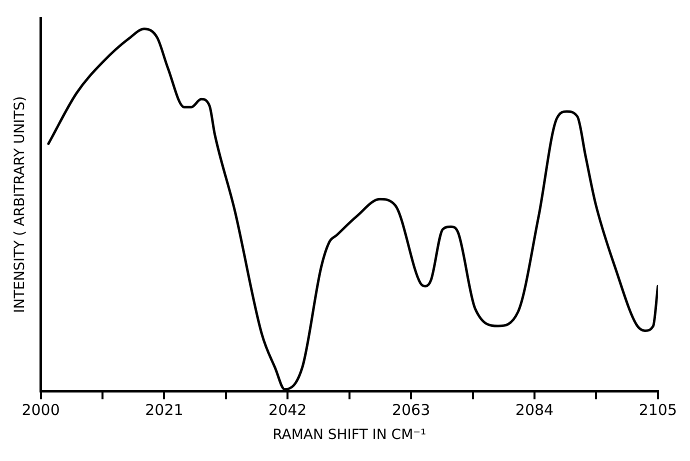  Describe the element at coordinates (164, 410) in the screenshot. I see `x-tick-label: 2021` at that location.